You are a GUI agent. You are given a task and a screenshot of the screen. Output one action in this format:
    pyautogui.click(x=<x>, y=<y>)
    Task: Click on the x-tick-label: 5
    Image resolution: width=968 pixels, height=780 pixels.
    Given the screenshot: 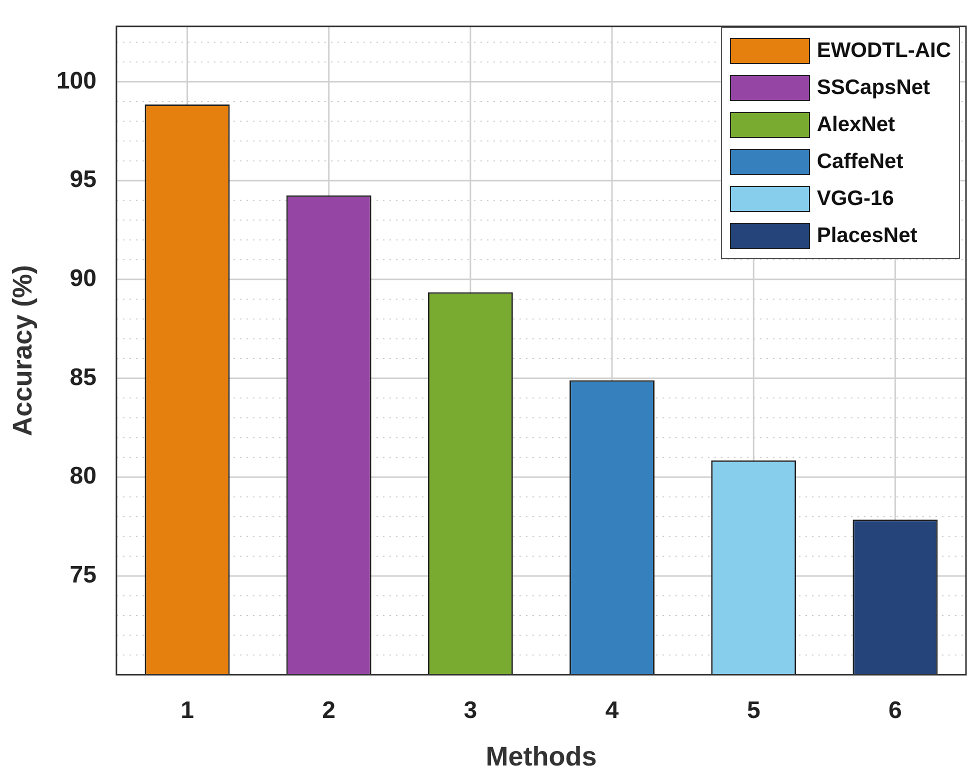 What is the action you would take?
    pyautogui.click(x=753, y=710)
    